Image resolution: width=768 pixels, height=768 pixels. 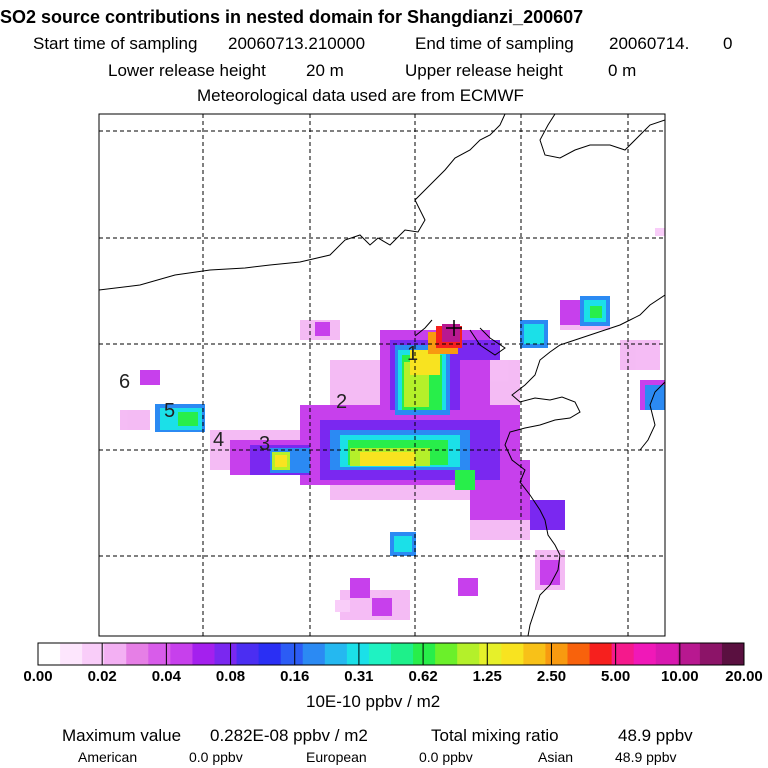 What do you see at coordinates (646, 757) in the screenshot?
I see `asian-value: 48.9 ppbv` at bounding box center [646, 757].